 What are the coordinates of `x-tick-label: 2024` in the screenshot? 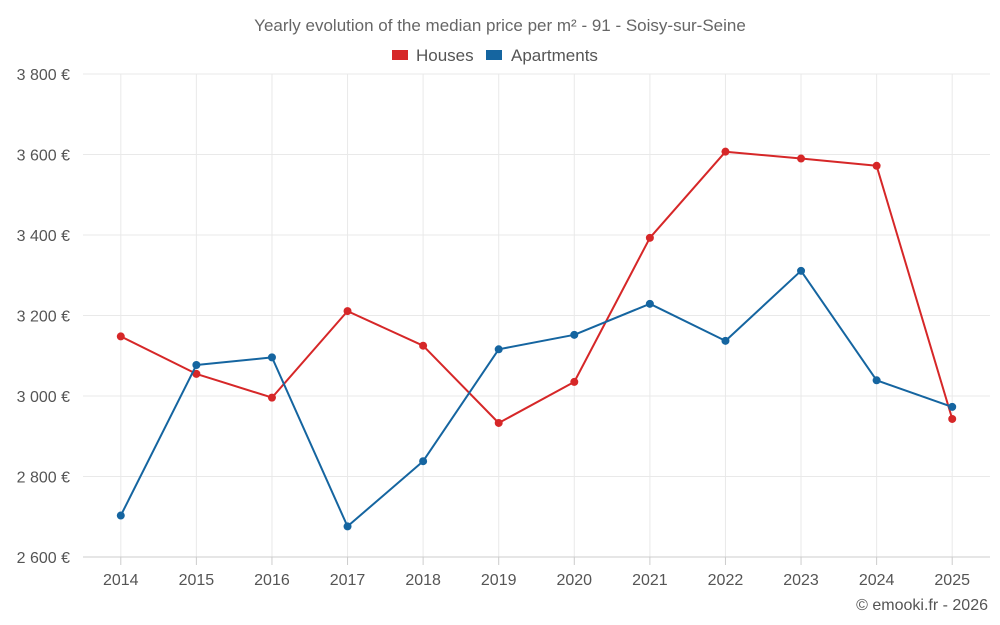 It's located at (877, 580).